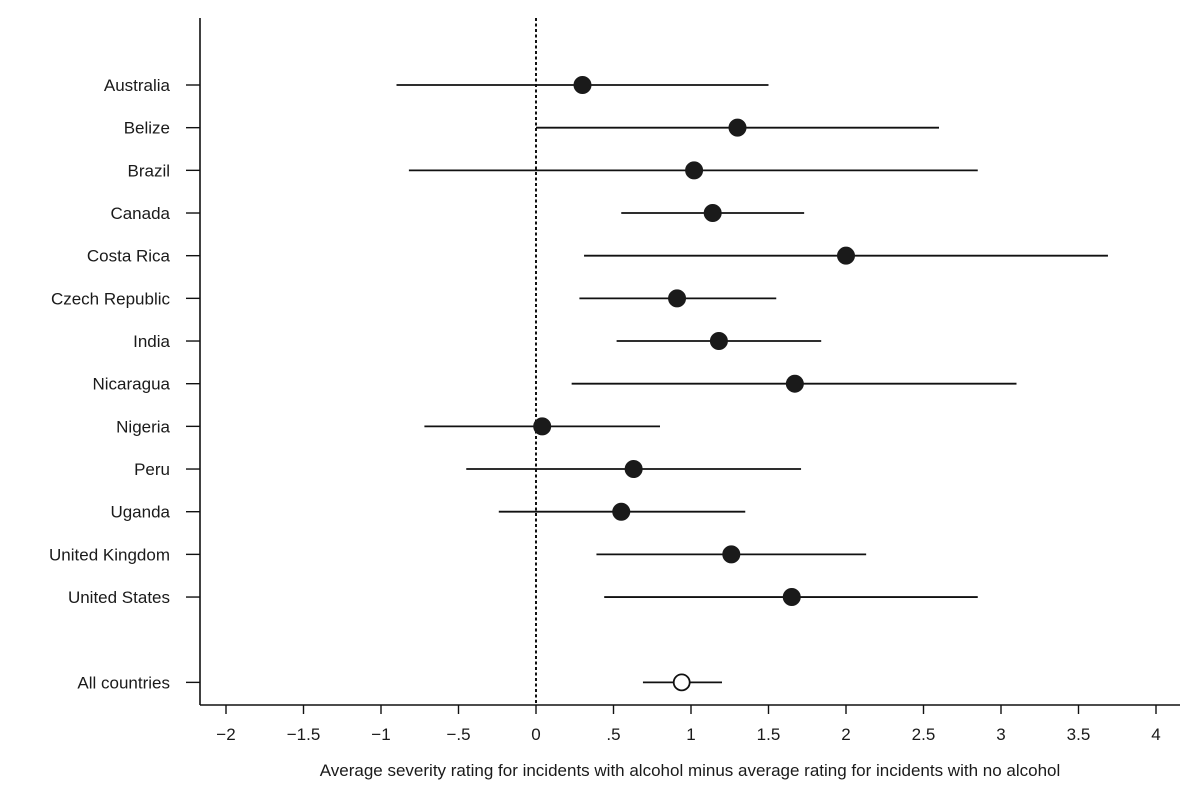 This screenshot has width=1200, height=791. I want to click on row-label: United Kingdom, so click(109, 554).